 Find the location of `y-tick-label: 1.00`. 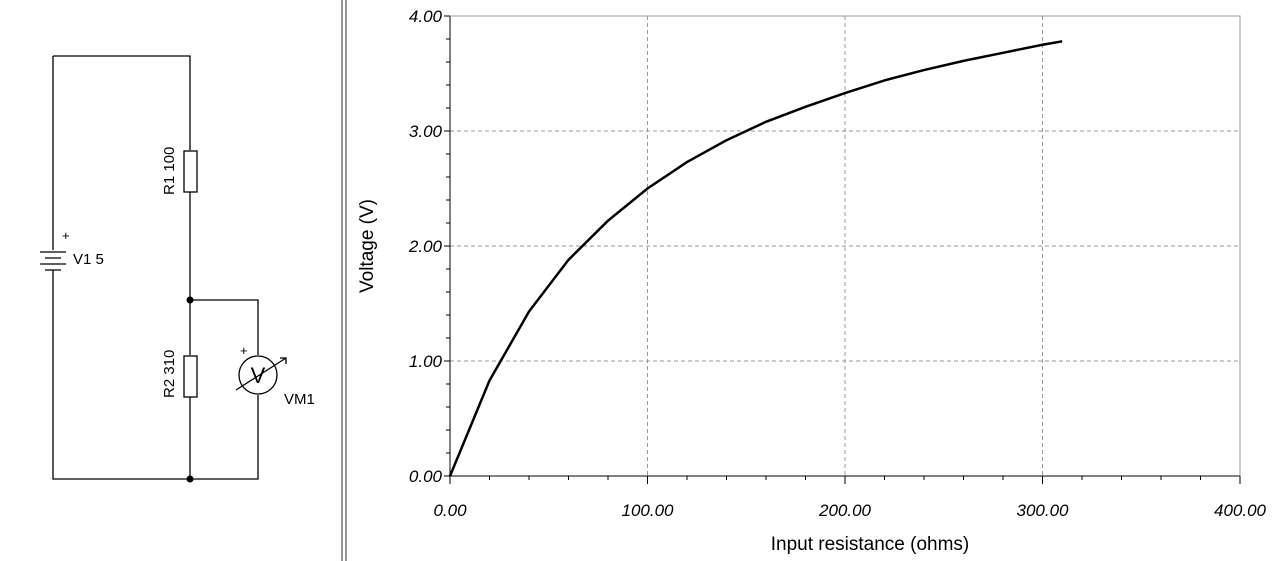

y-tick-label: 1.00 is located at coordinates (426, 361).